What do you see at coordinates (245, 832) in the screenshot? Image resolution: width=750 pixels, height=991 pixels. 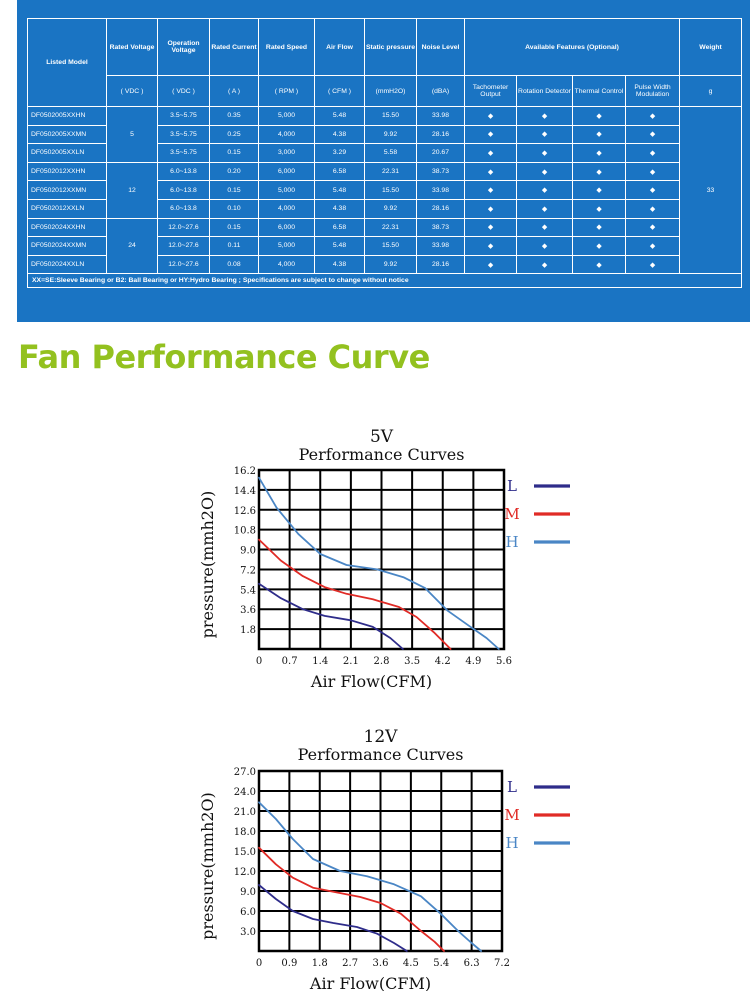 I see `y-tick-label: 18.0` at bounding box center [245, 832].